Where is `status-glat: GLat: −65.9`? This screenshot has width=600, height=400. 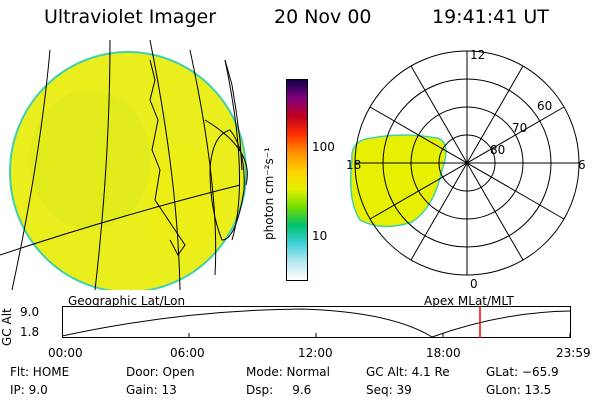 status-glat: GLat: −65.9 is located at coordinates (522, 372).